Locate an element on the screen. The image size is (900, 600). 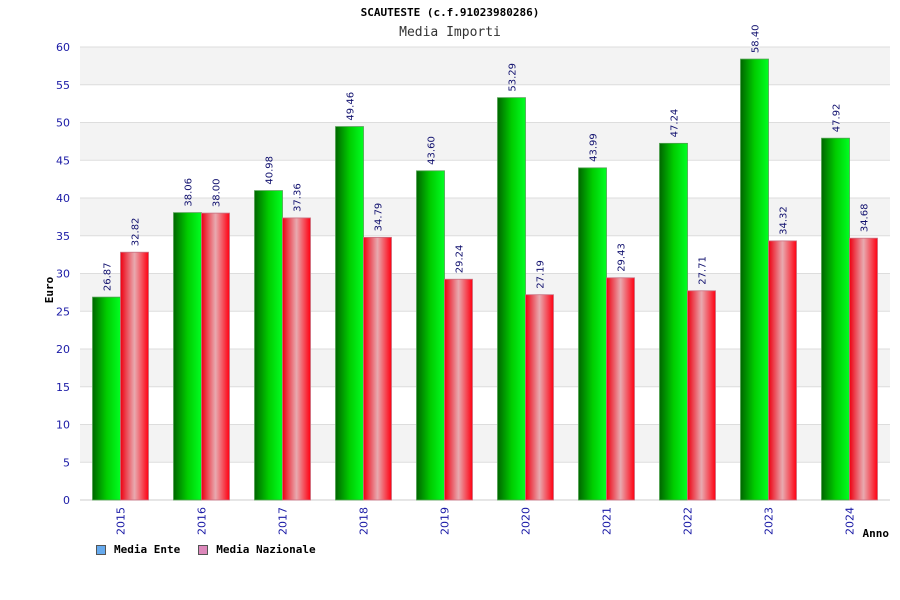
chart-title: SCAUTESTE (c.f.91023980286) is located at coordinates (450, 12).